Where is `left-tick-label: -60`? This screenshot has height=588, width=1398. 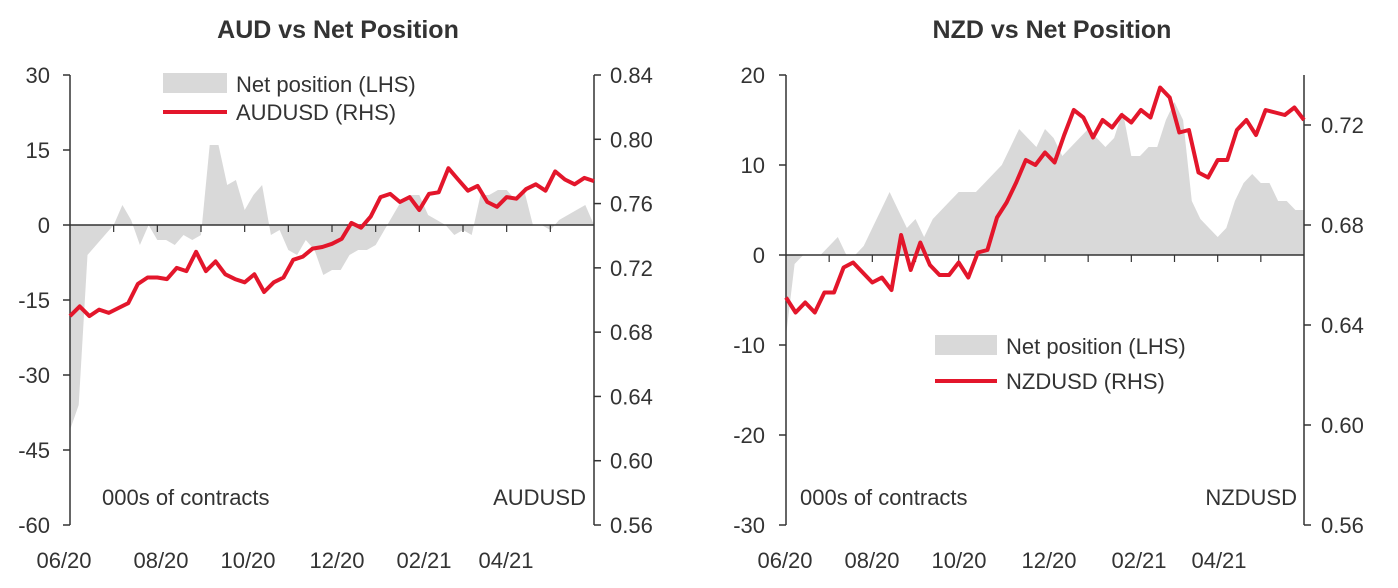 left-tick-label: -60 is located at coordinates (34, 525).